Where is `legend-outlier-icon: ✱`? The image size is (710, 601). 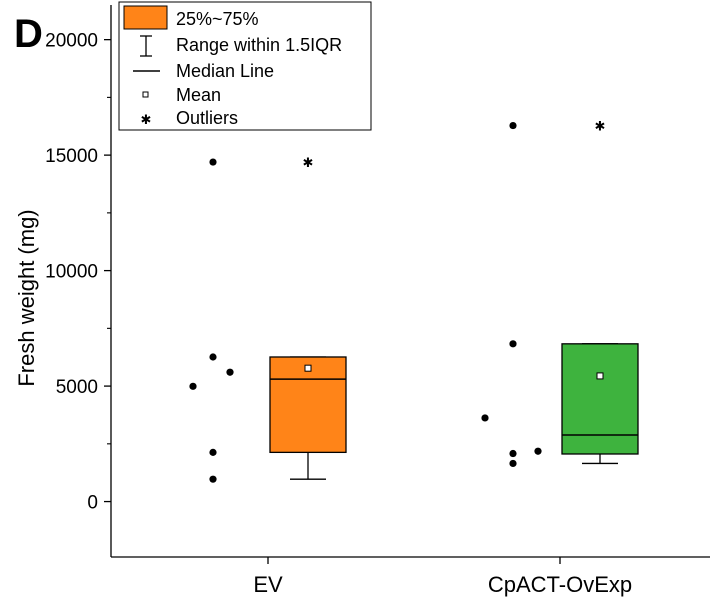 legend-outlier-icon: ✱ is located at coordinates (146, 120).